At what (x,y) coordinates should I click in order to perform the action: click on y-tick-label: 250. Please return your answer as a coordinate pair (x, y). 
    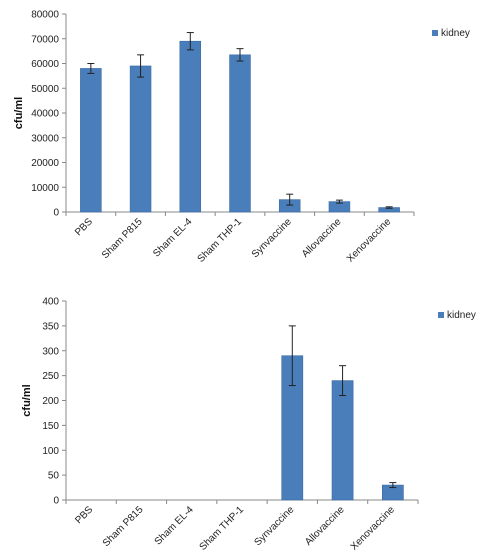
    Looking at the image, I should click on (50, 376).